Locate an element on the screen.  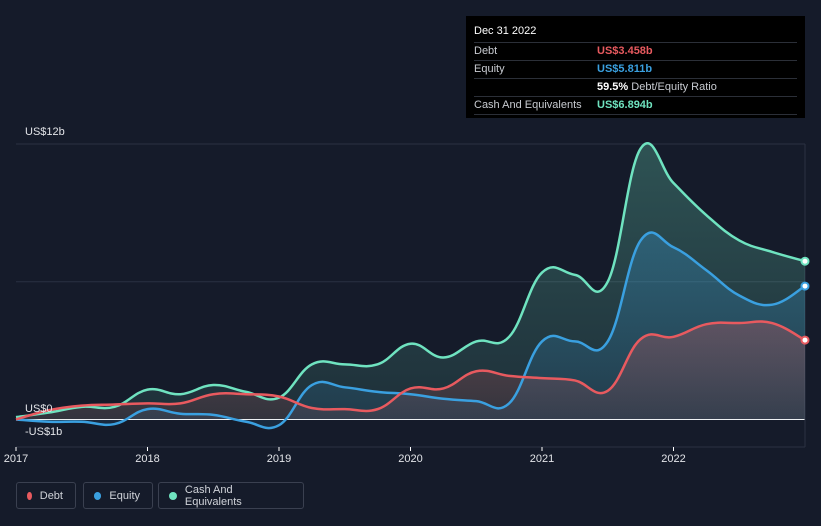
tooltip-debt-value: US$3.458b is located at coordinates (625, 51).